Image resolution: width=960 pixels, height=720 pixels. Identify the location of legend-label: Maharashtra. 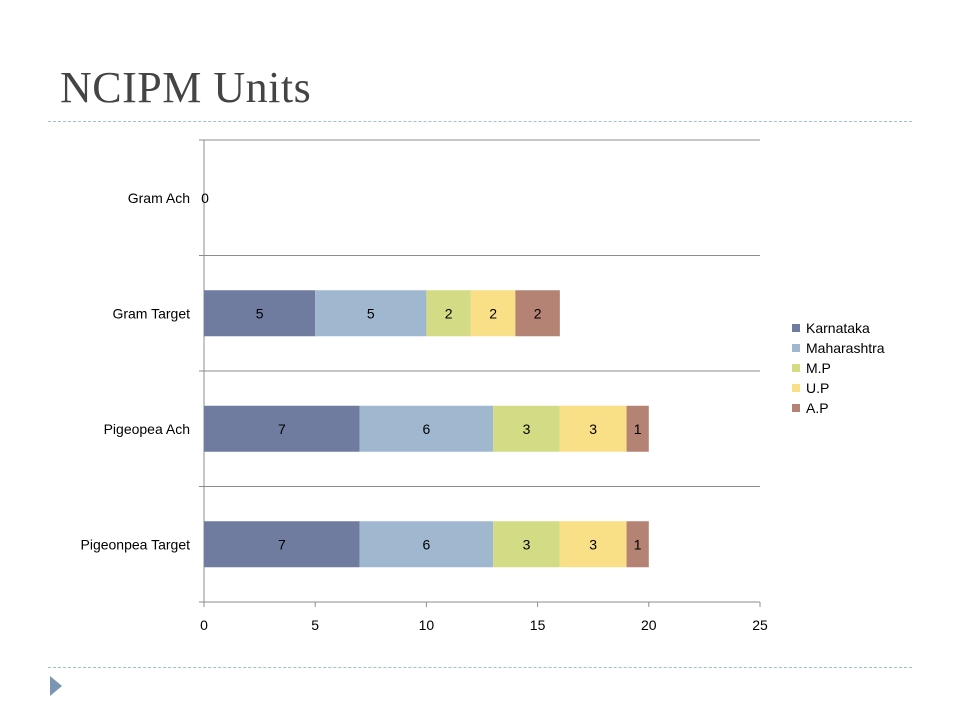
(845, 348).